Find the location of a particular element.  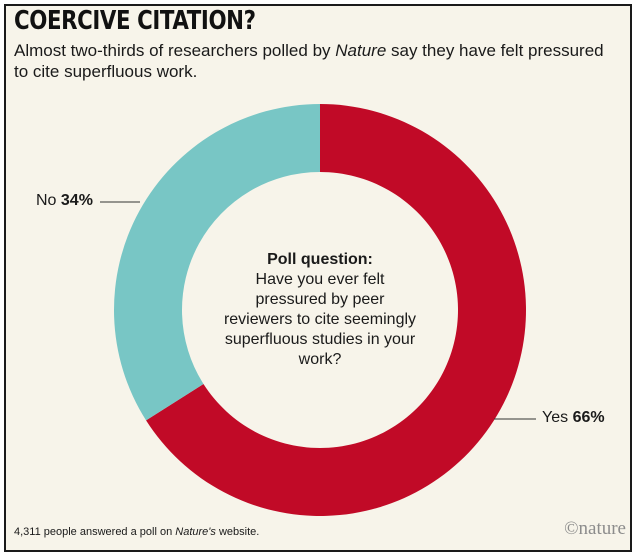

slice-label-no-name: No is located at coordinates (46, 200).